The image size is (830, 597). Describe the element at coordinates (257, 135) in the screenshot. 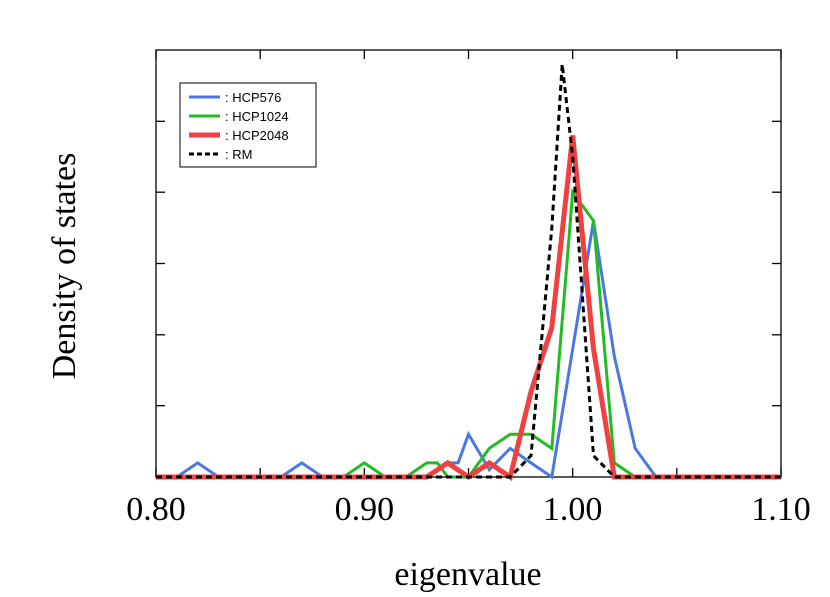

I see `legend-label: : HCP2048` at that location.